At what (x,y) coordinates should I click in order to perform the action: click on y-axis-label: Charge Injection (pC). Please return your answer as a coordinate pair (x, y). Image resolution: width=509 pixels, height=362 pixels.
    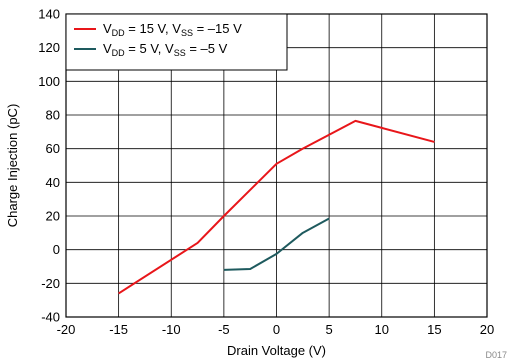
    Looking at the image, I should click on (12, 166).